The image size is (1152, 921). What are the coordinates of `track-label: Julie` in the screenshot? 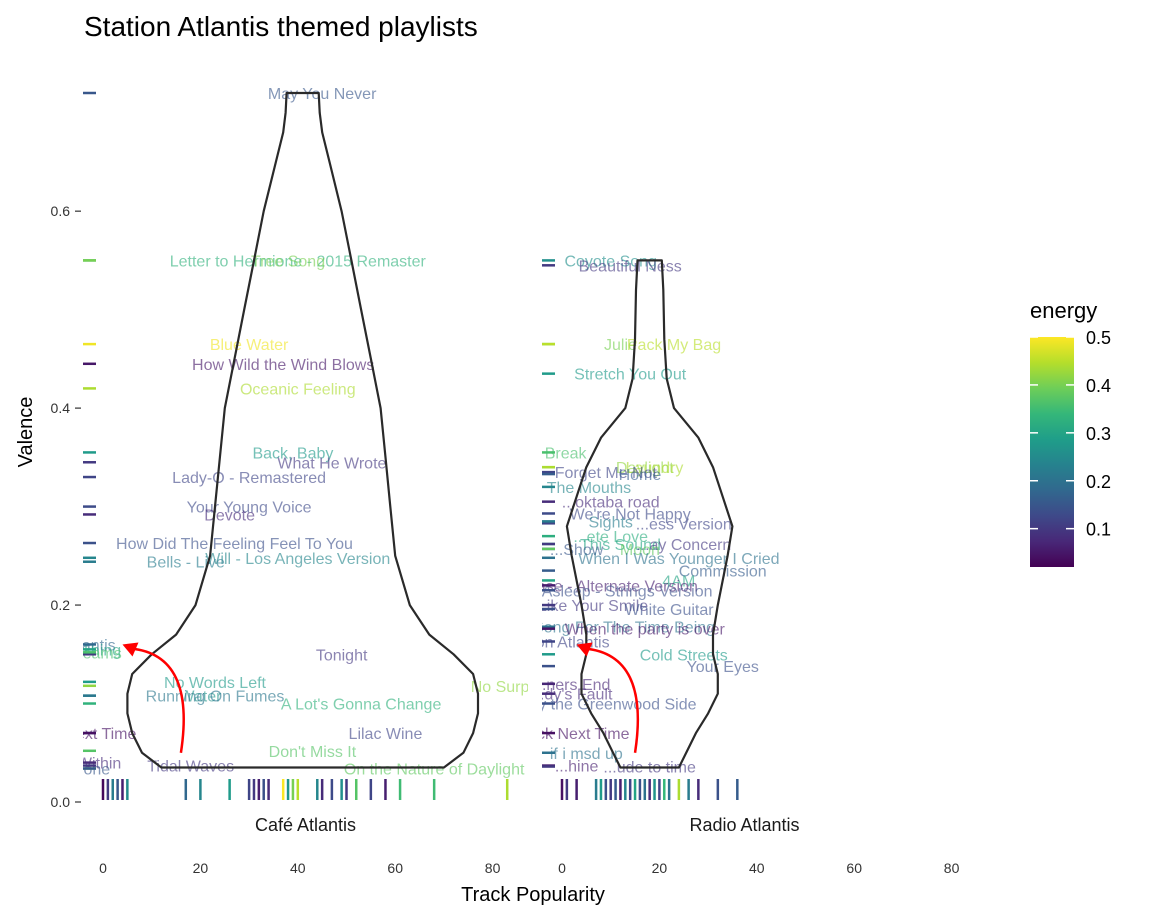 It's located at (620, 345).